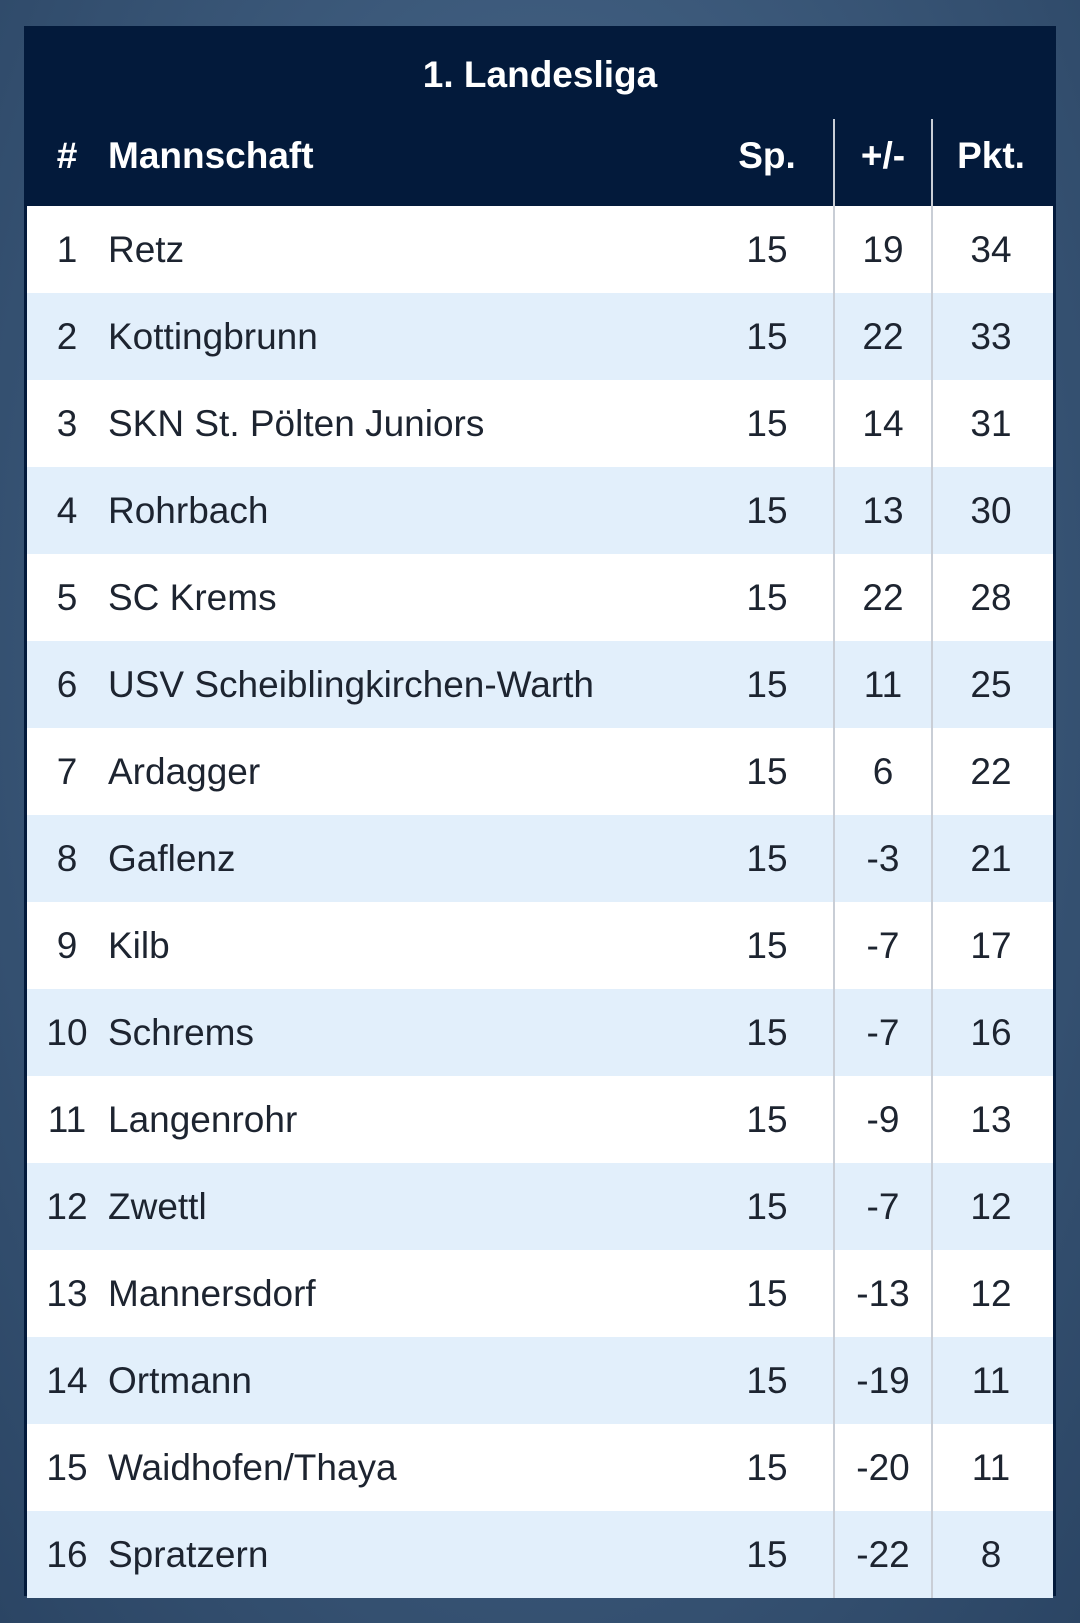 This screenshot has width=1080, height=1623. I want to click on row-position: 7, so click(67, 771).